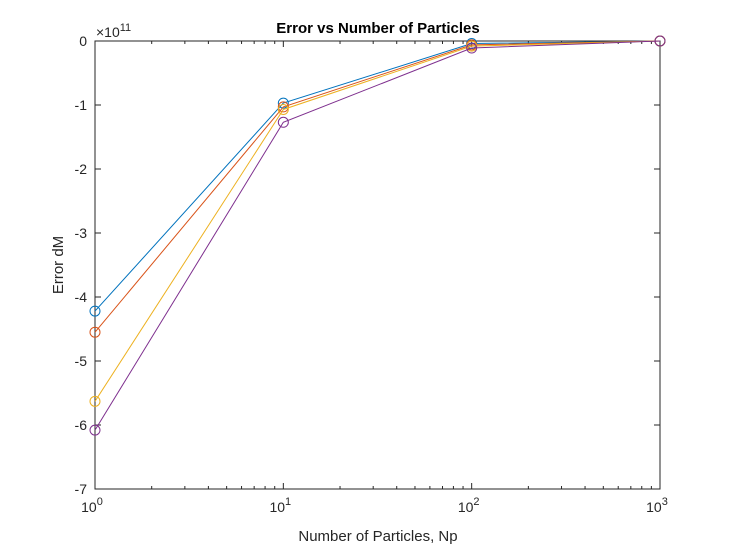  Describe the element at coordinates (81, 105) in the screenshot. I see `y-tick-label: -1` at that location.